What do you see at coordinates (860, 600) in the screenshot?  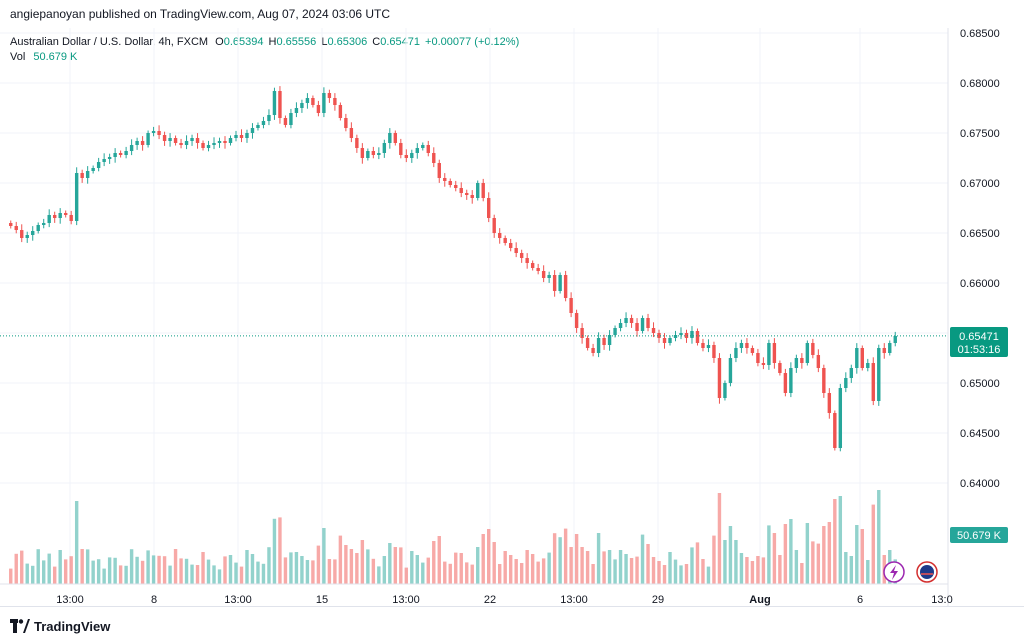 I see `x-tick-label: 6` at bounding box center [860, 600].